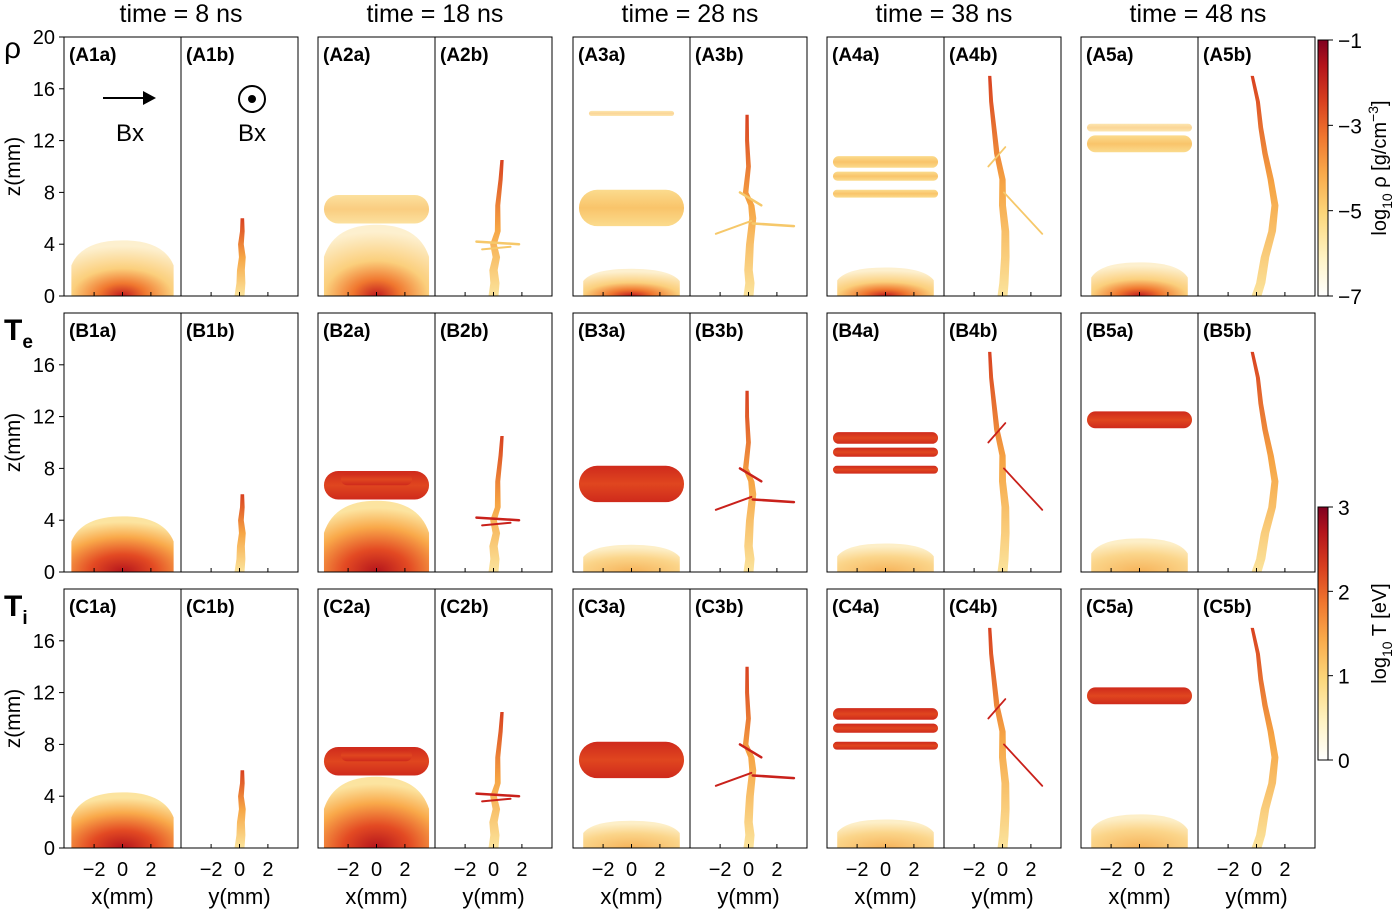 The image size is (1400, 912). I want to click on out-of-page-icon, so click(252, 99).